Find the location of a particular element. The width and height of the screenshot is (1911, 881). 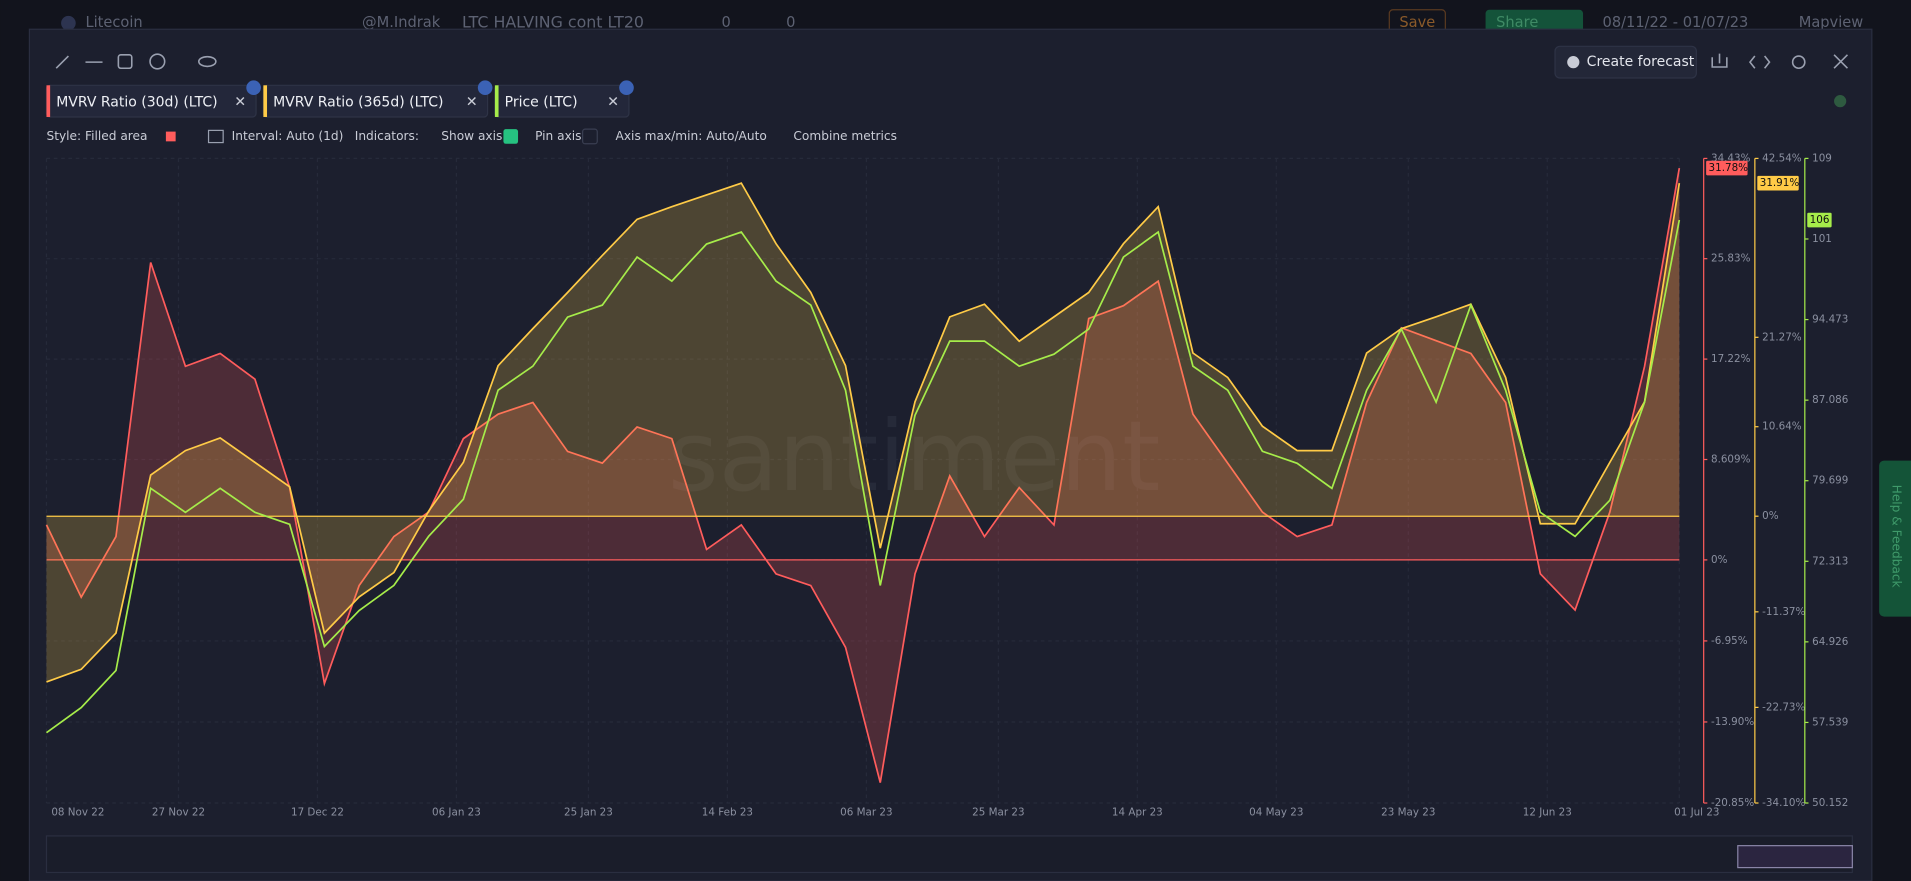

show-axis-checkbox is located at coordinates (511, 136).